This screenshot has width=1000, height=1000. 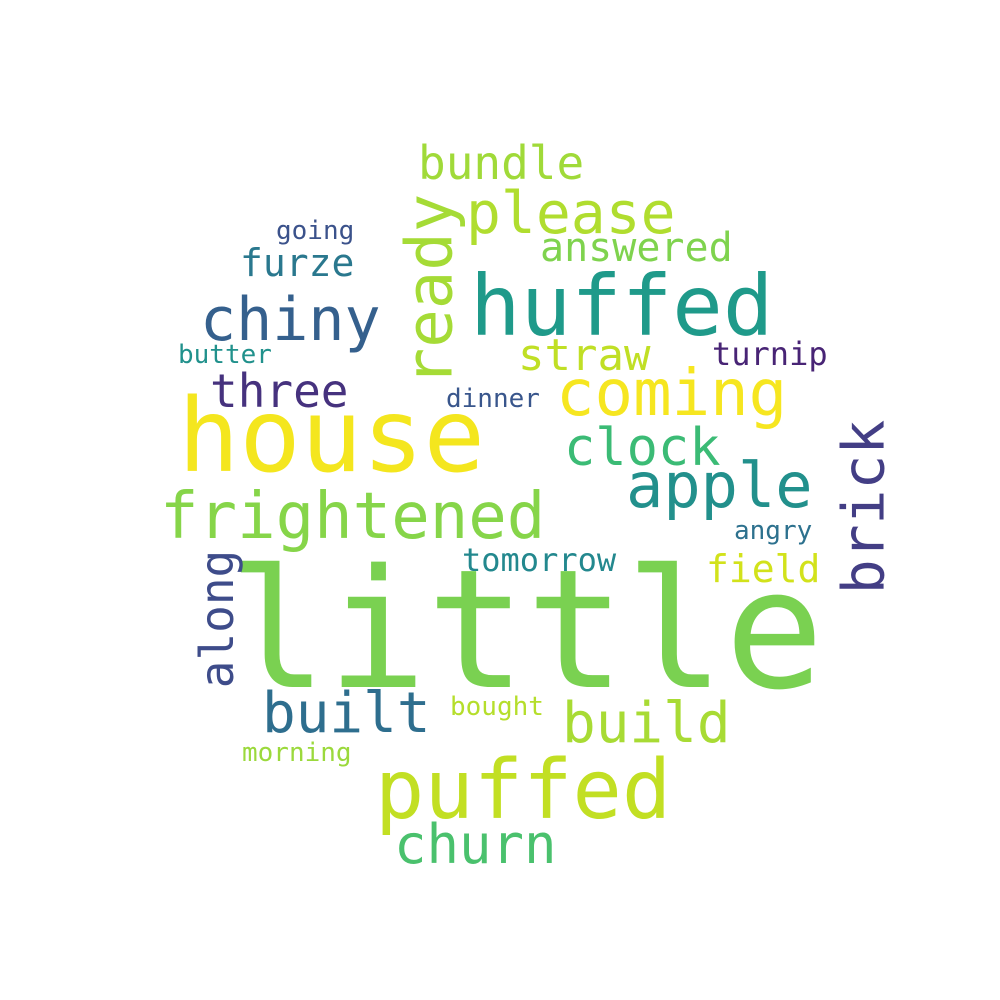 I want to click on word-little: little, so click(x=526, y=630).